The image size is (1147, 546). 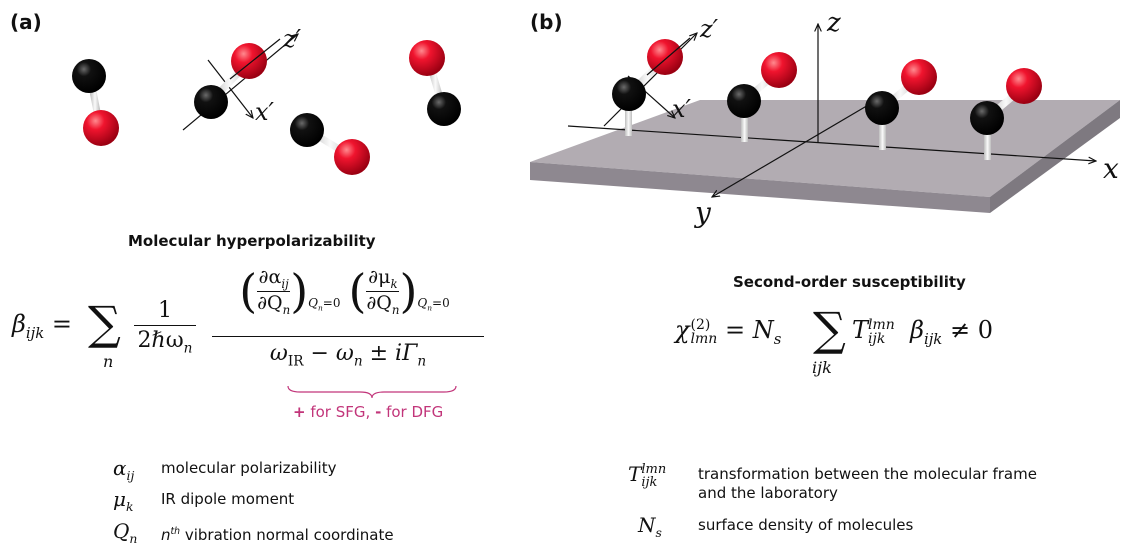 I want to click on axis-z: z, so click(x=834, y=23).